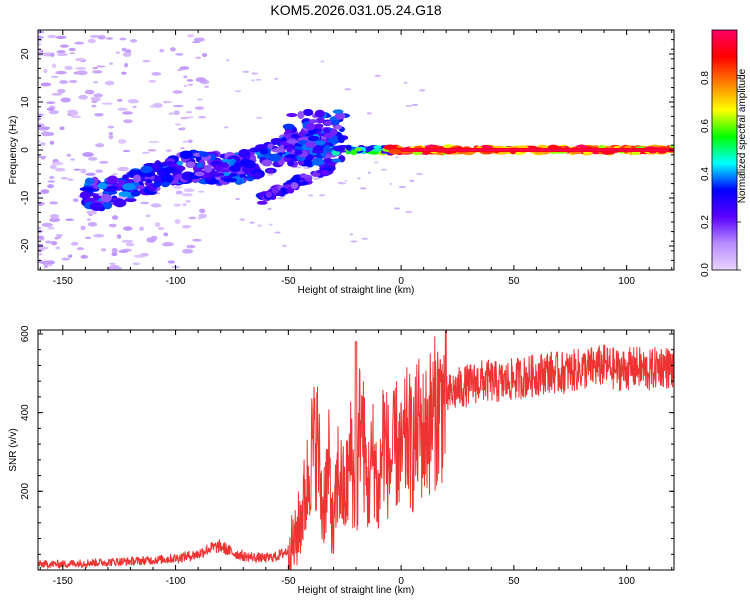 The image size is (750, 600). What do you see at coordinates (356, 290) in the screenshot?
I see `heatmap-xlabel: Height of straight line (km)` at bounding box center [356, 290].